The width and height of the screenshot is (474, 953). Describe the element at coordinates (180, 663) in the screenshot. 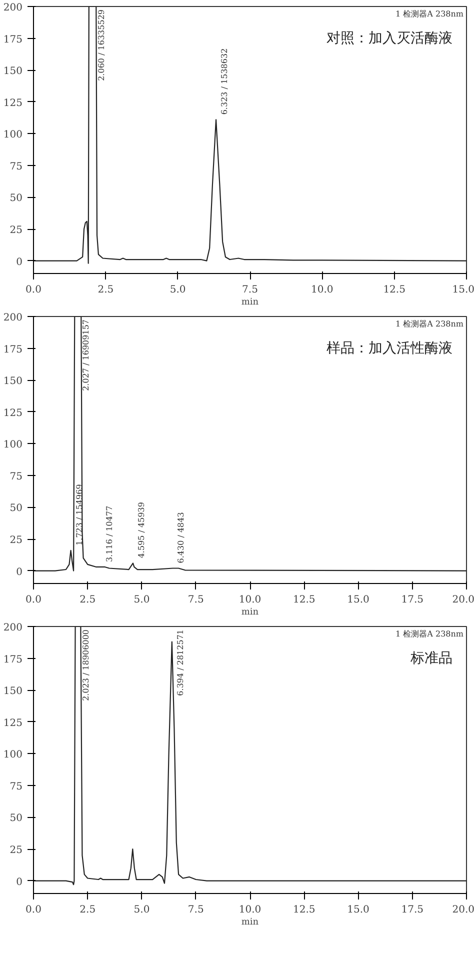

I see `annotation: 6.394 / 2812571` at that location.